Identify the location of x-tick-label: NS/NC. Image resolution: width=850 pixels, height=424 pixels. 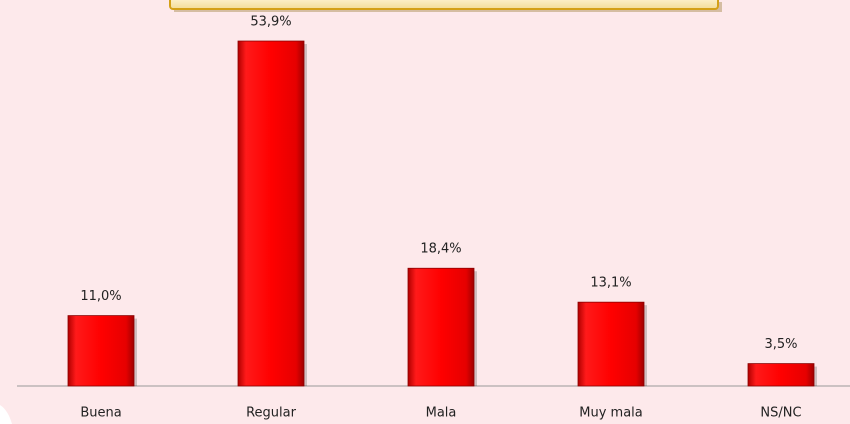
(780, 413).